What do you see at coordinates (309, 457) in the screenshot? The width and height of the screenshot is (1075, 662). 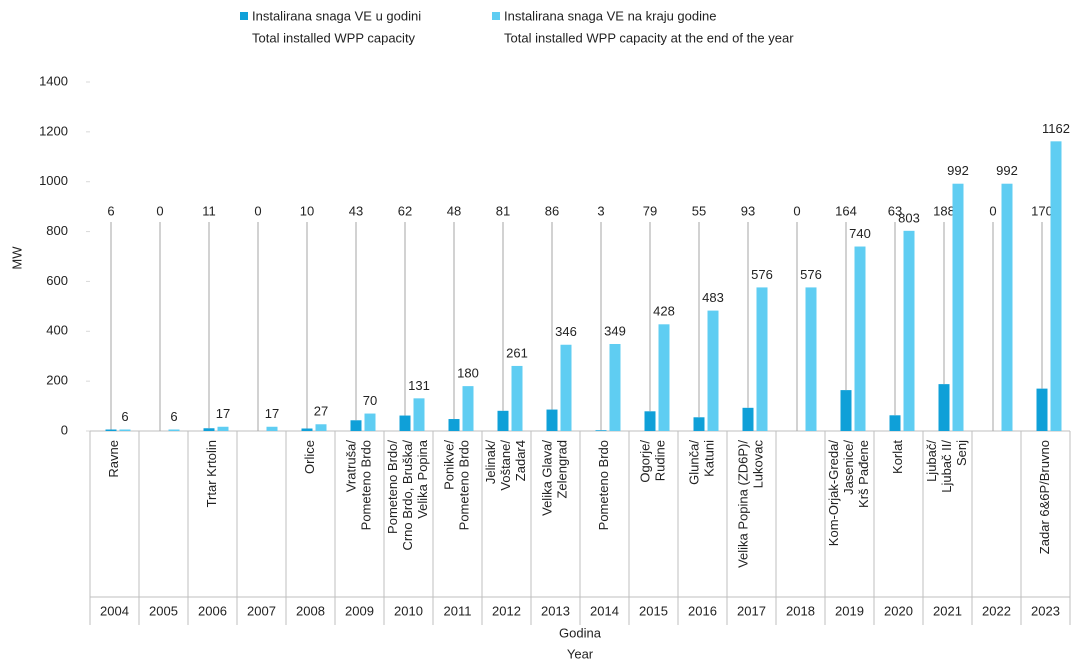 I see `project-label: Orlice` at bounding box center [309, 457].